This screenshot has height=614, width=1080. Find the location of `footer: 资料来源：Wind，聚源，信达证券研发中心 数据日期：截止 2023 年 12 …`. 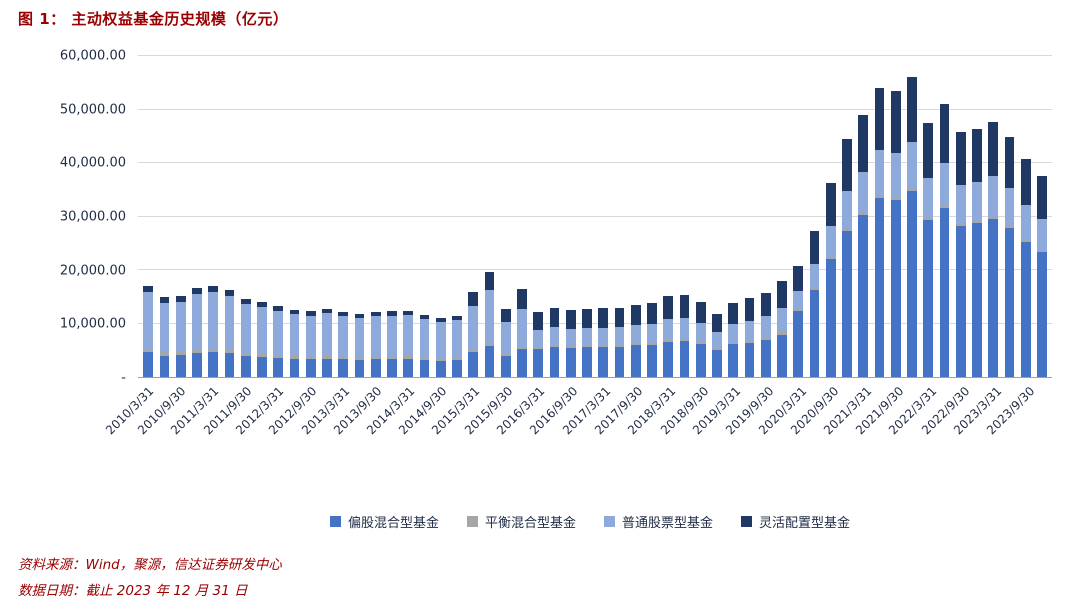

footer: 资料来源：Wind，聚源，信达证券研发中心 数据日期：截止 2023 年 12 … is located at coordinates (150, 578).